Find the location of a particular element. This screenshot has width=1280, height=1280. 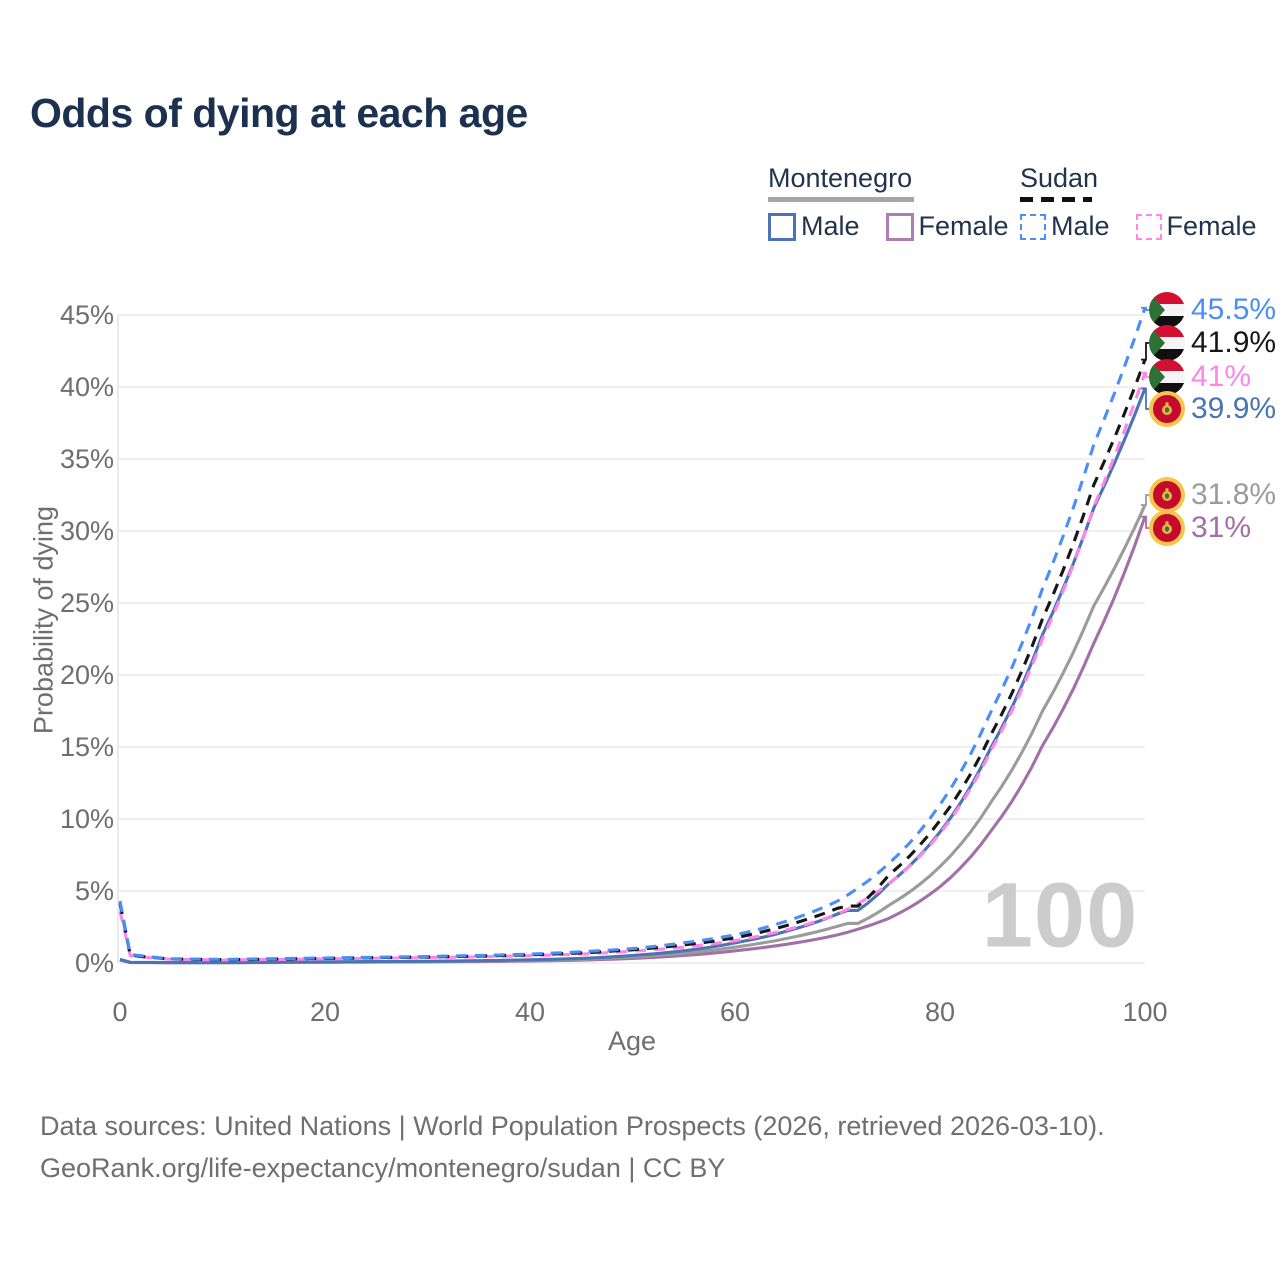

y-tick-label: 45% is located at coordinates (86, 315).